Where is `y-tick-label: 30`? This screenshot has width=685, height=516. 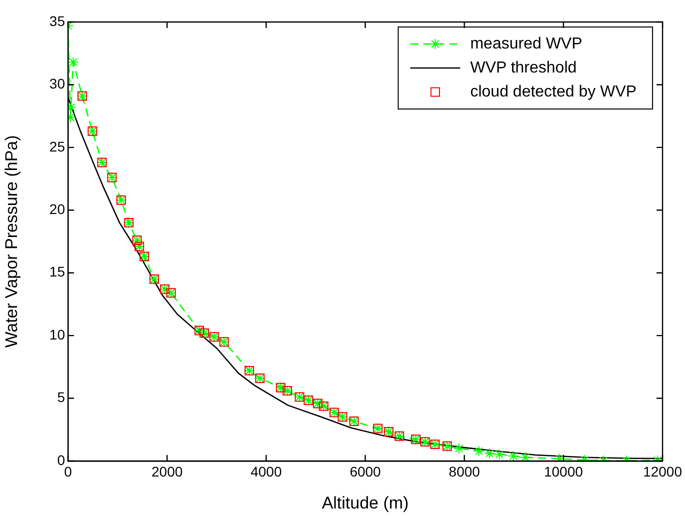
y-tick-label: 30 is located at coordinates (57, 84).